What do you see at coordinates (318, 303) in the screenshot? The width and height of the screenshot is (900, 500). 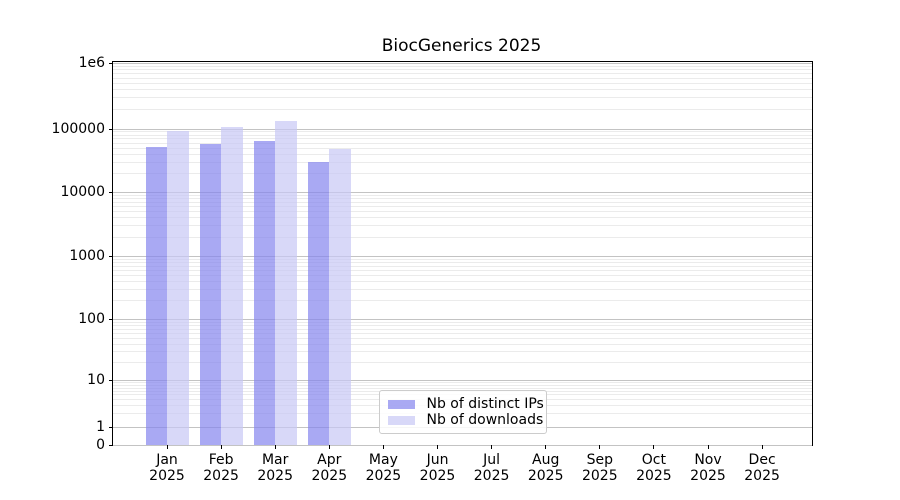 I see `bar-nb-of-distinct-ips-apr` at bounding box center [318, 303].